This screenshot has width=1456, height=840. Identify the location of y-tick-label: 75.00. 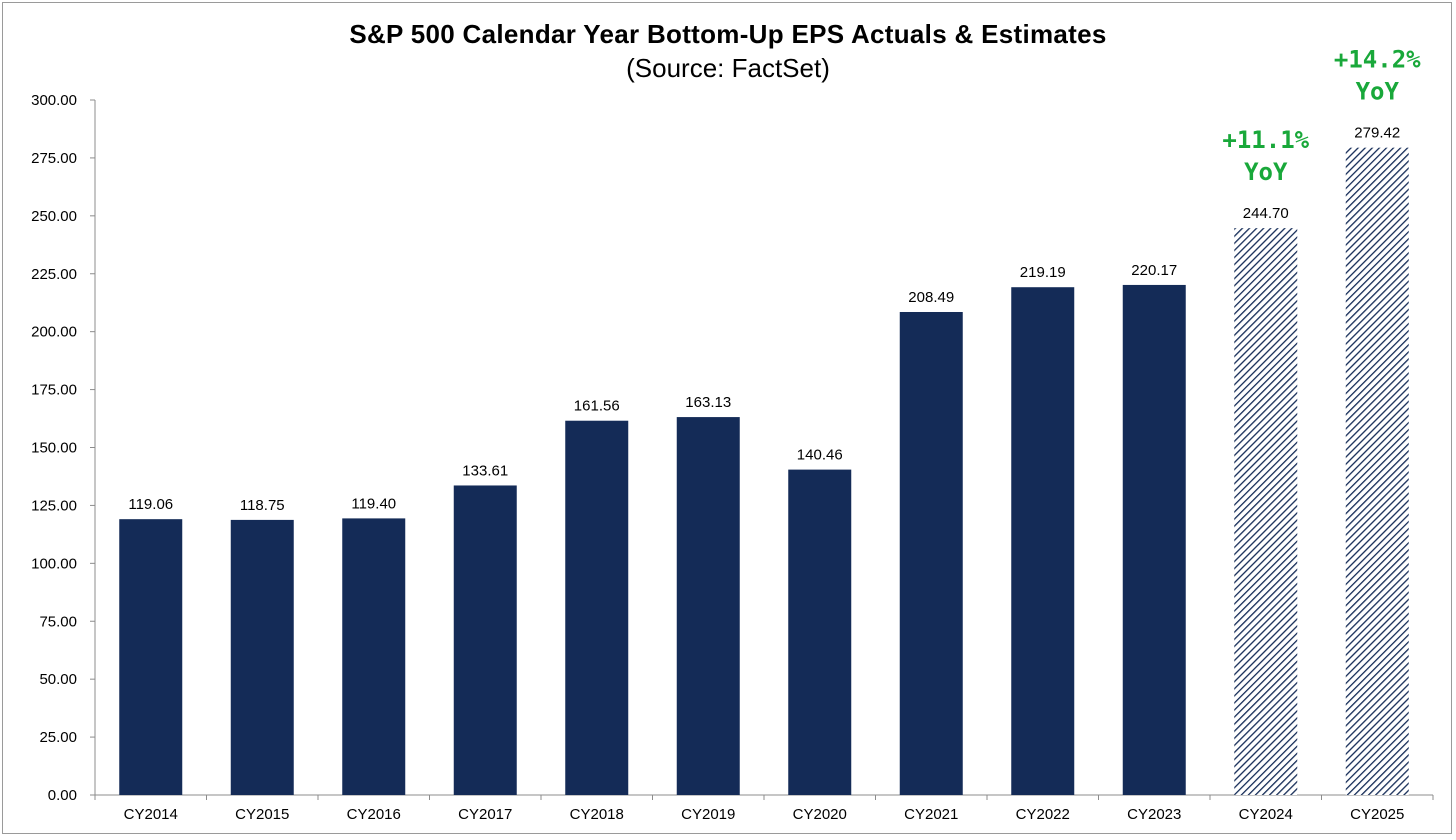
(58, 621).